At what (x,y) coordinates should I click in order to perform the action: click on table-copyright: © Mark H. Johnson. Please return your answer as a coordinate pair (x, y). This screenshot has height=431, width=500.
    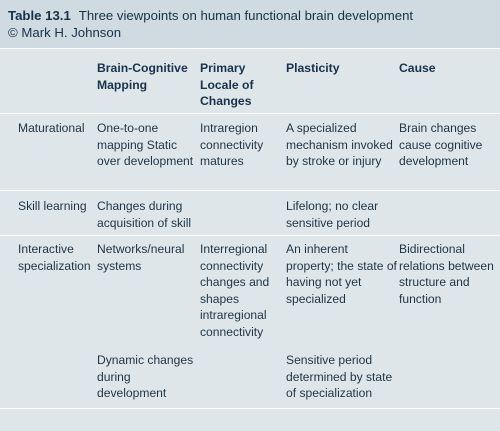
    Looking at the image, I should click on (65, 32).